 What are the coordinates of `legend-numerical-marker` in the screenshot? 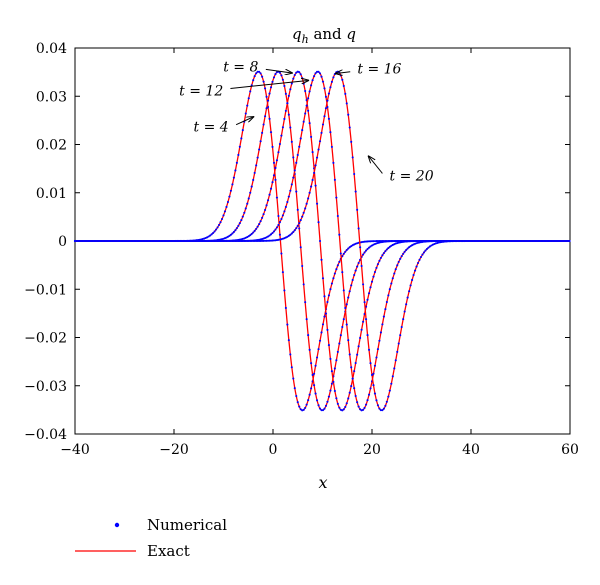 It's located at (117, 525).